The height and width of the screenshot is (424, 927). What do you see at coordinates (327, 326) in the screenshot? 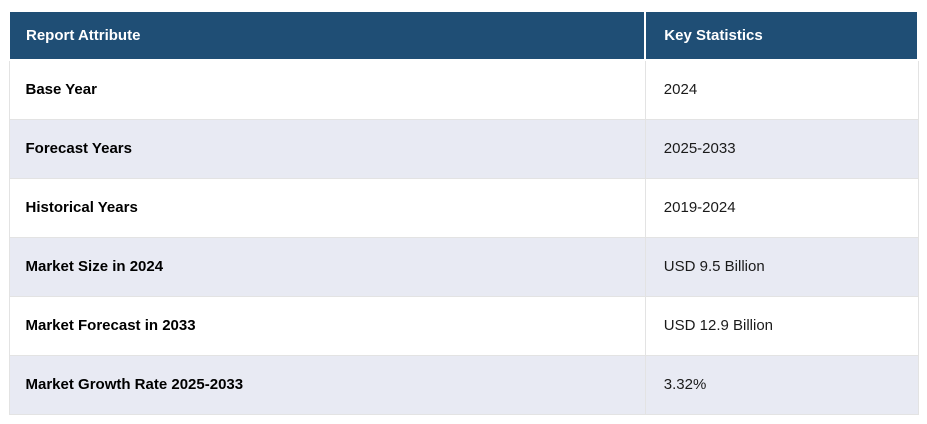
I see `attribute-cell: Market Forecast in 2033` at bounding box center [327, 326].